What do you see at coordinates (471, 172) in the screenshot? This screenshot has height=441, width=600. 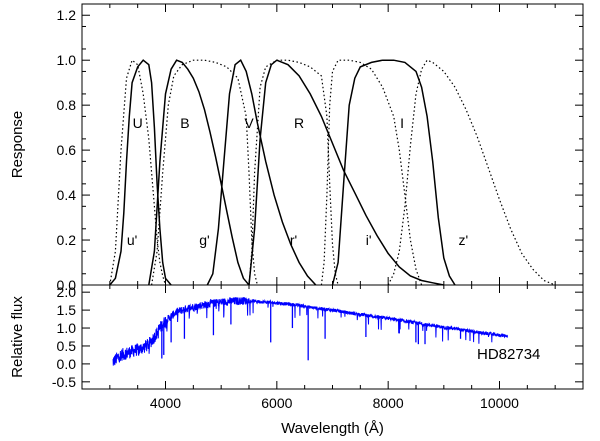 I see `filter-curve-z-prime` at bounding box center [471, 172].